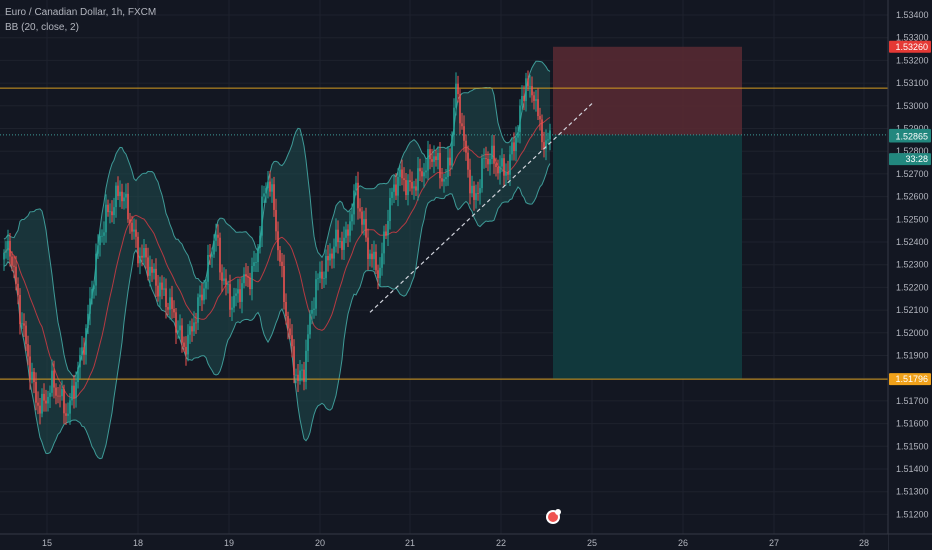  Describe the element at coordinates (553, 516) in the screenshot. I see `tradingview-logo-icon` at that location.